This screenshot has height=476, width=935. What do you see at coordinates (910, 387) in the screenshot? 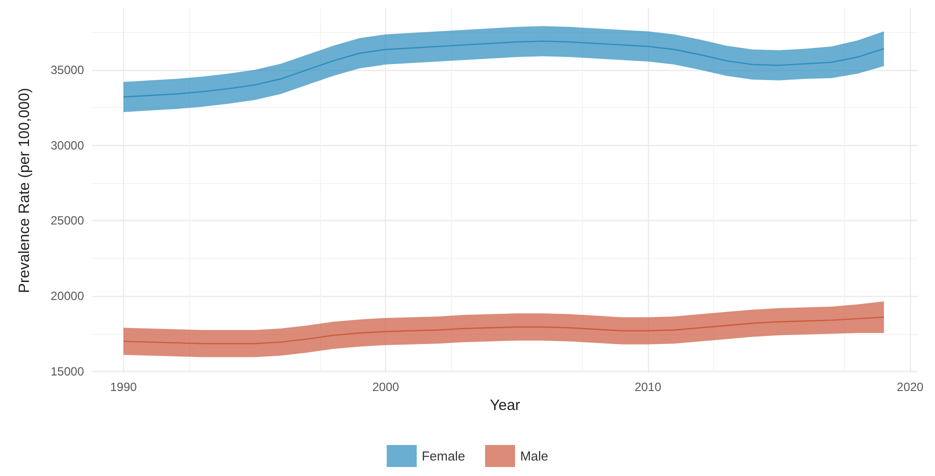
I see `x-tick-label: 2020` at bounding box center [910, 387].